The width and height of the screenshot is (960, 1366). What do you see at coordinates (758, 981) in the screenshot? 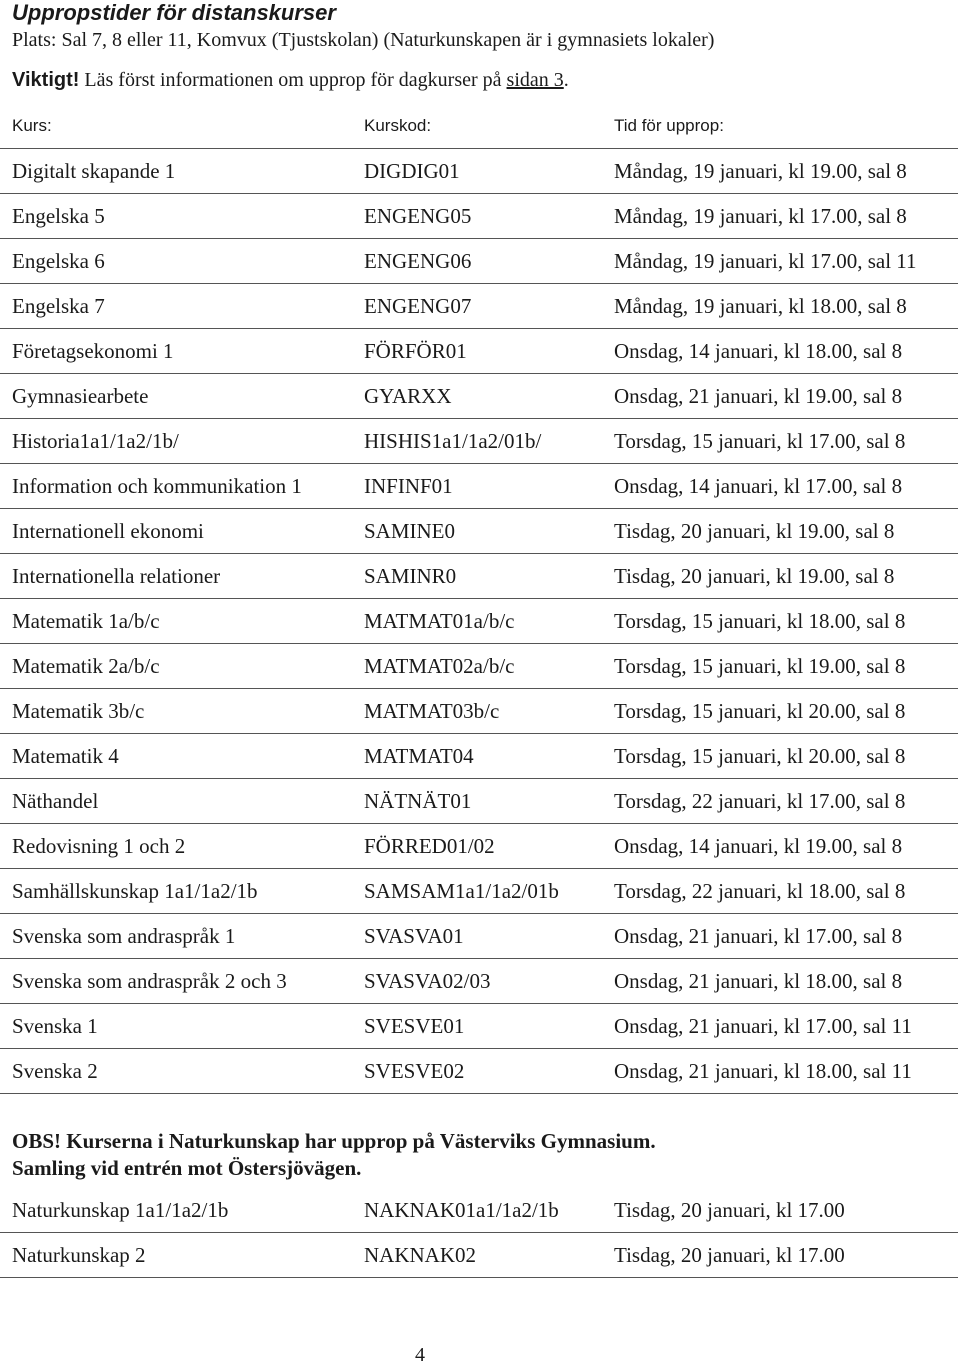
I see `roll-call-time: Onsdag, 21 januari, kl 18.00, sal 8` at bounding box center [758, 981].